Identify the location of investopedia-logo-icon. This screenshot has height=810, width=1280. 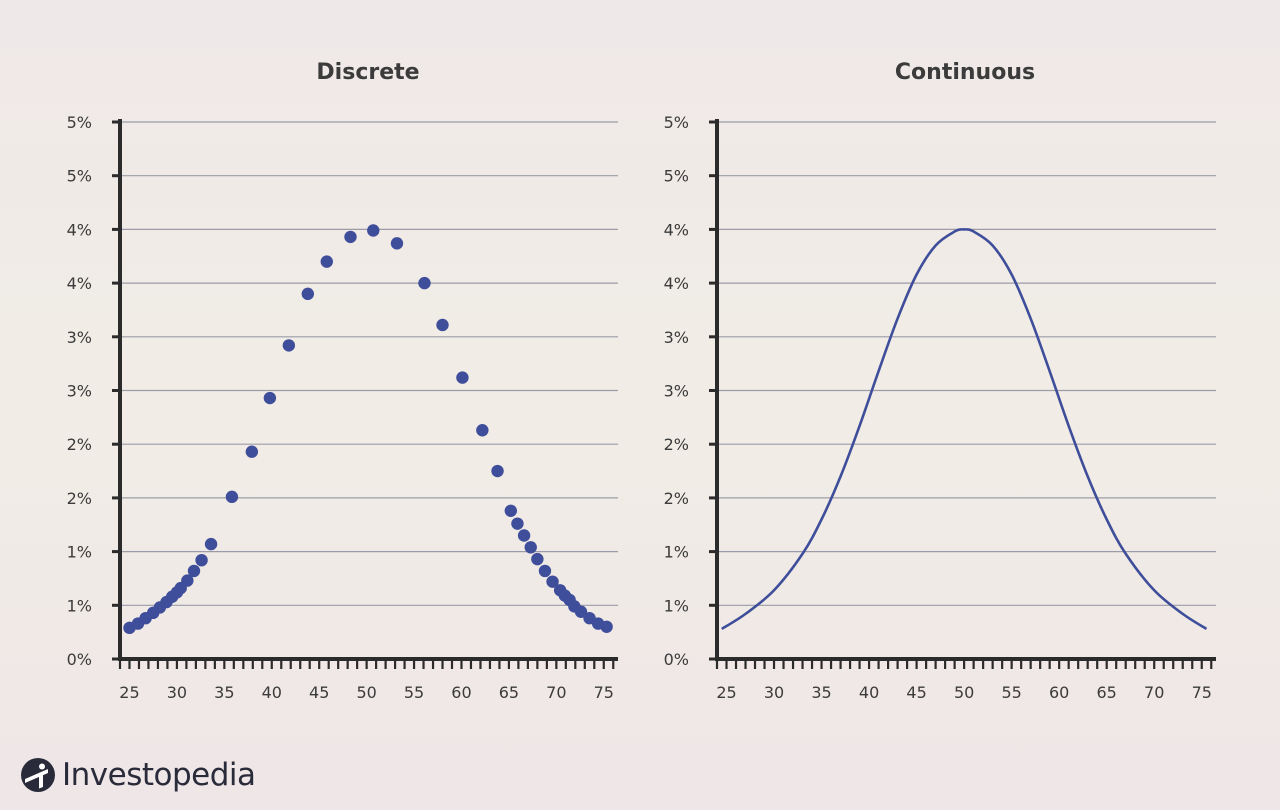
(38, 775).